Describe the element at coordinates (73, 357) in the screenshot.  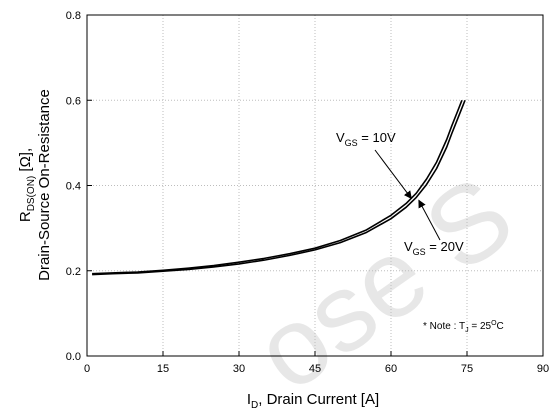
I see `y-tick-label: 0.0` at that location.